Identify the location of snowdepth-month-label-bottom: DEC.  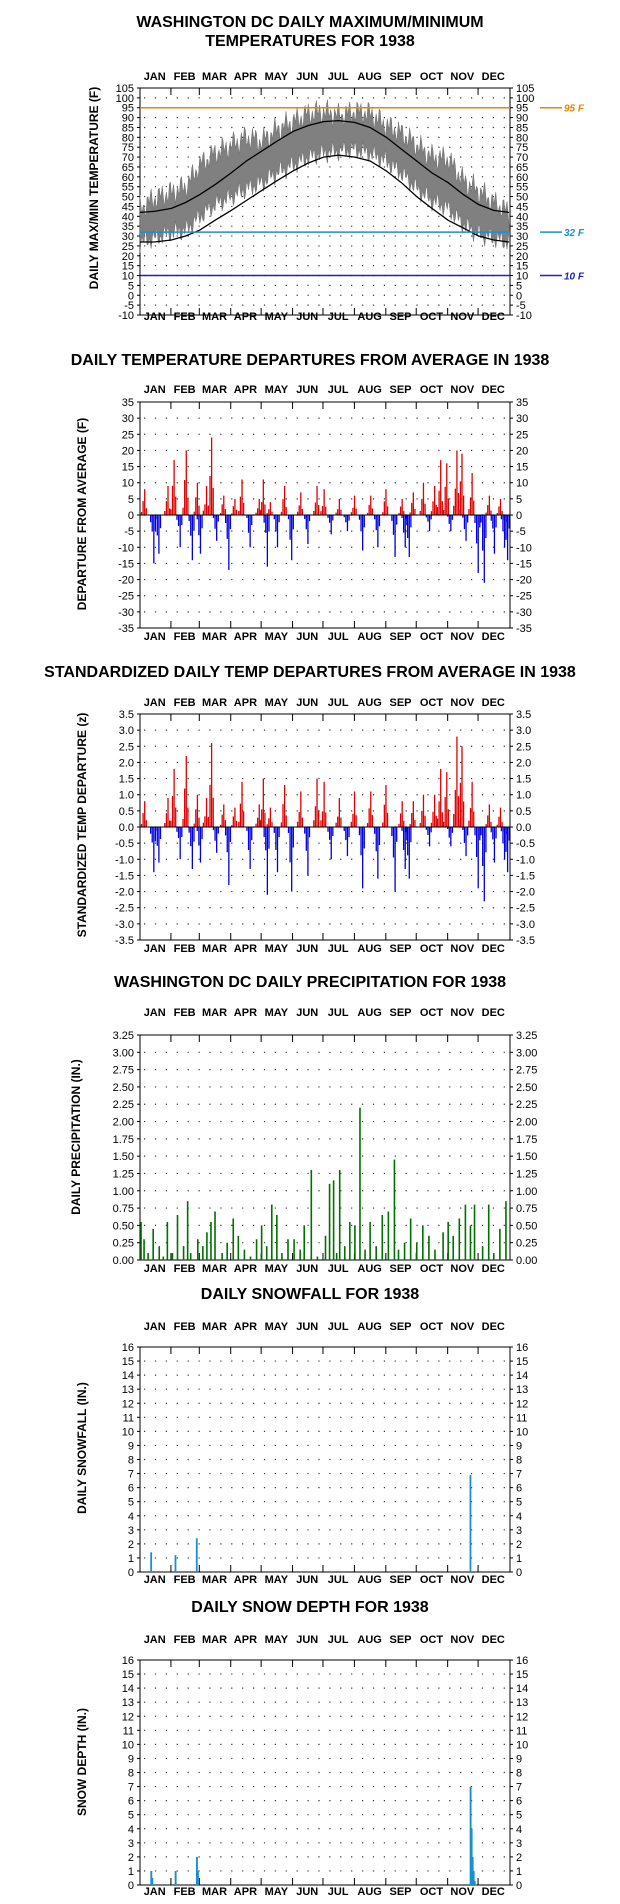
(493, 1892).